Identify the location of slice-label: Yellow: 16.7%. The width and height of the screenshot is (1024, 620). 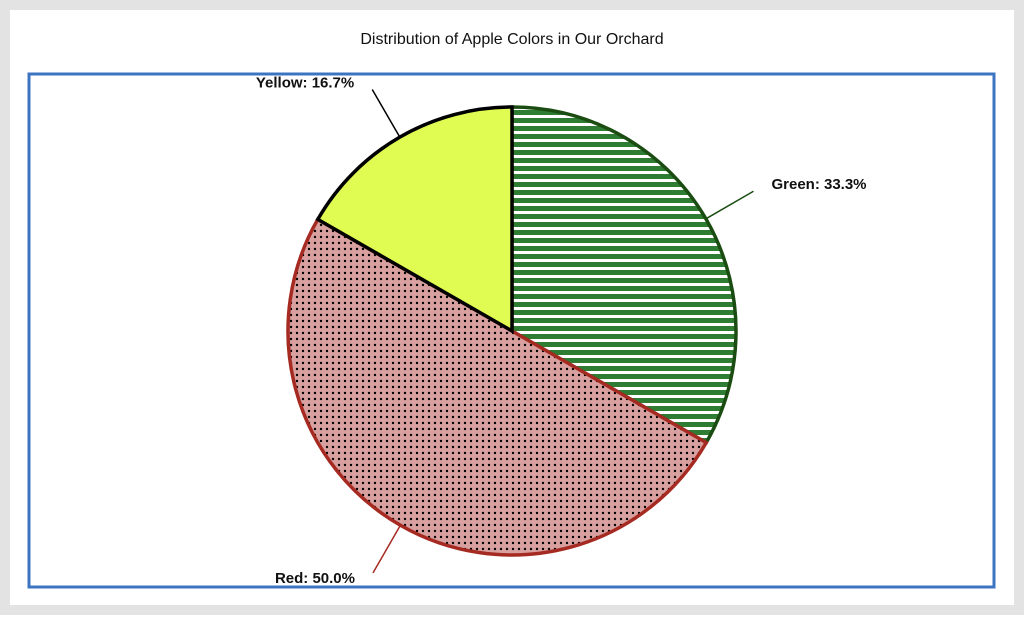
(305, 82).